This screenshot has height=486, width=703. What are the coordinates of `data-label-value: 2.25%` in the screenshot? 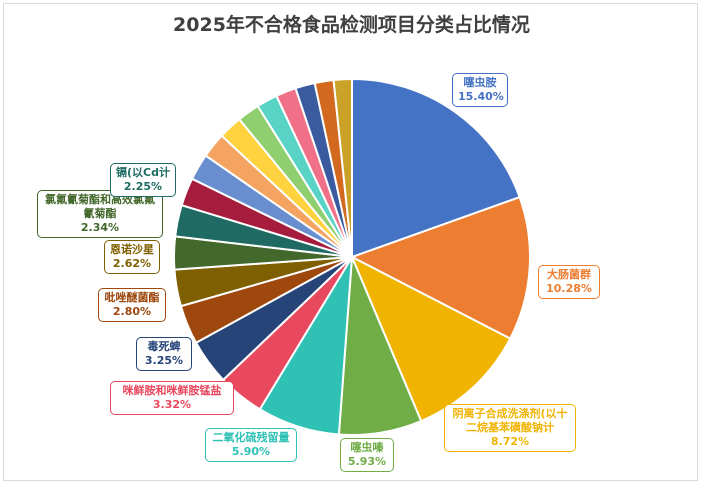 It's located at (143, 186).